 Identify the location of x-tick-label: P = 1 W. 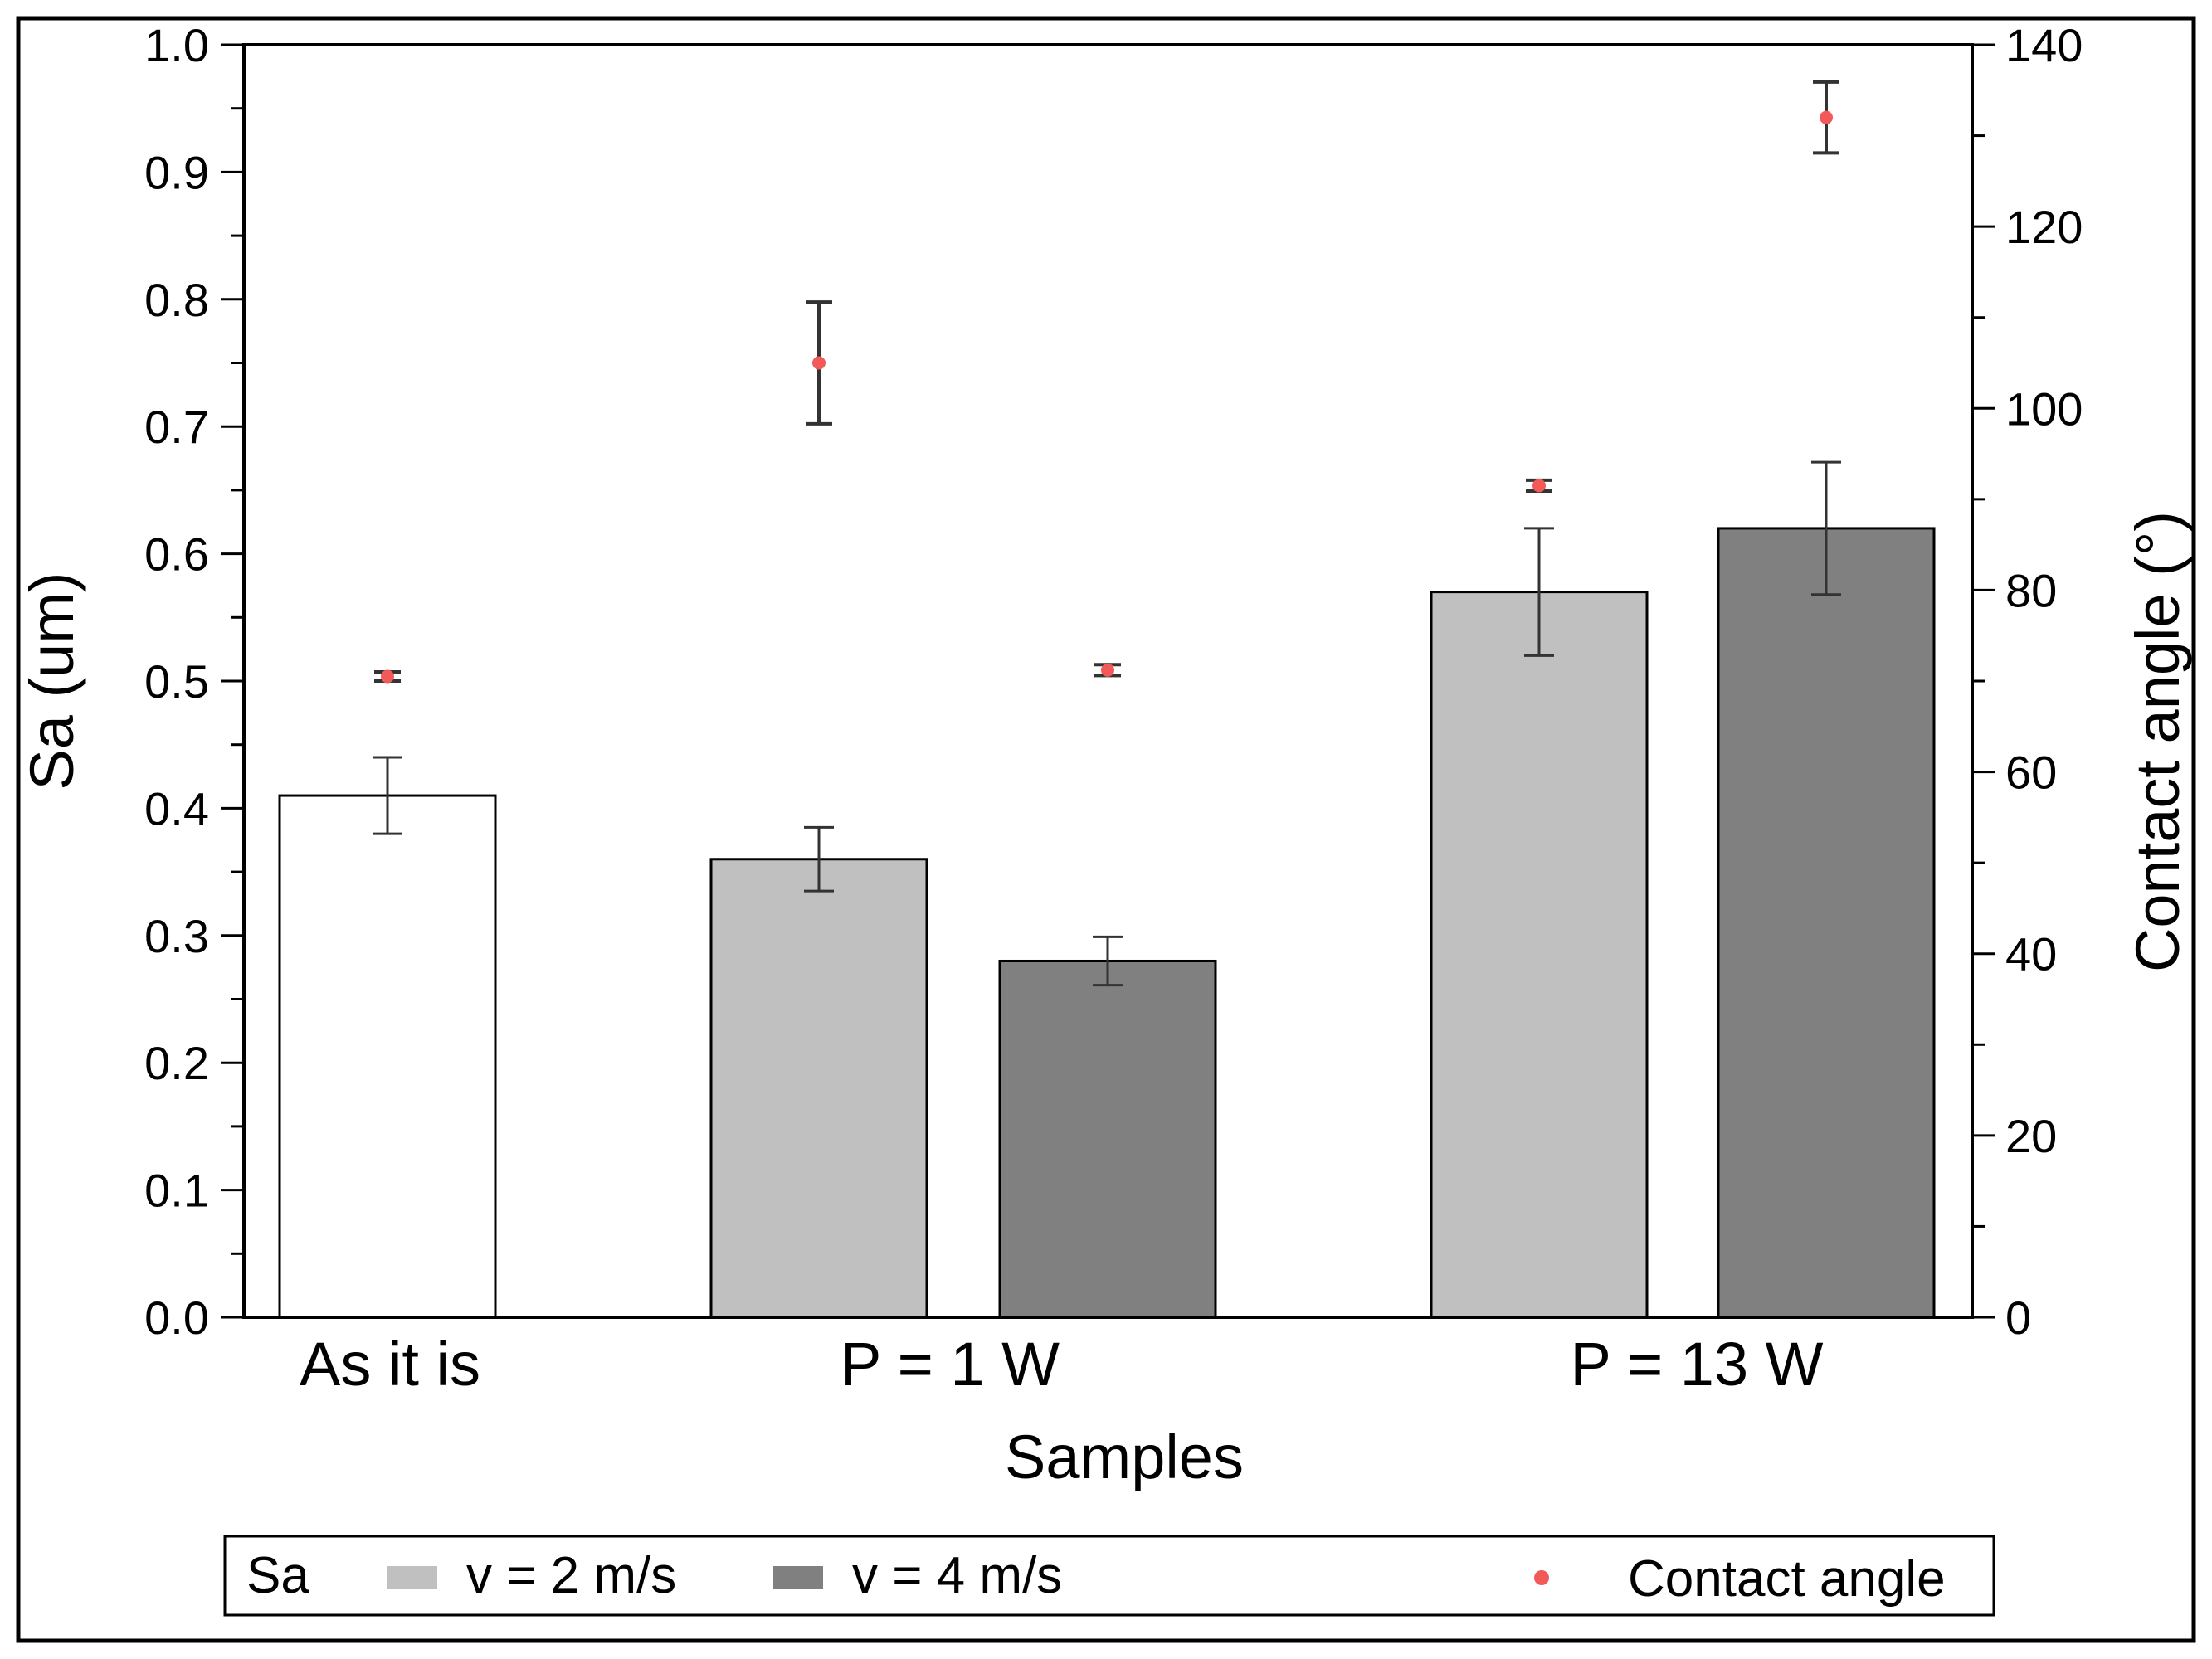
(950, 1364).